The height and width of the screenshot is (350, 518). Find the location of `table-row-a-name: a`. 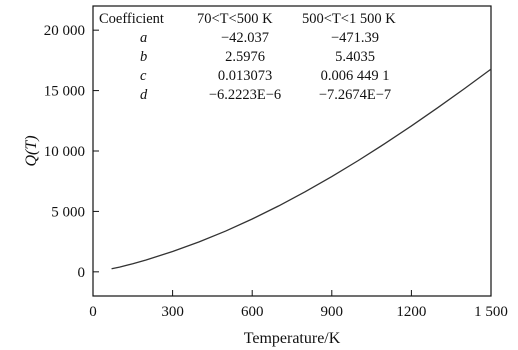

table-row-a-name: a is located at coordinates (143, 38).